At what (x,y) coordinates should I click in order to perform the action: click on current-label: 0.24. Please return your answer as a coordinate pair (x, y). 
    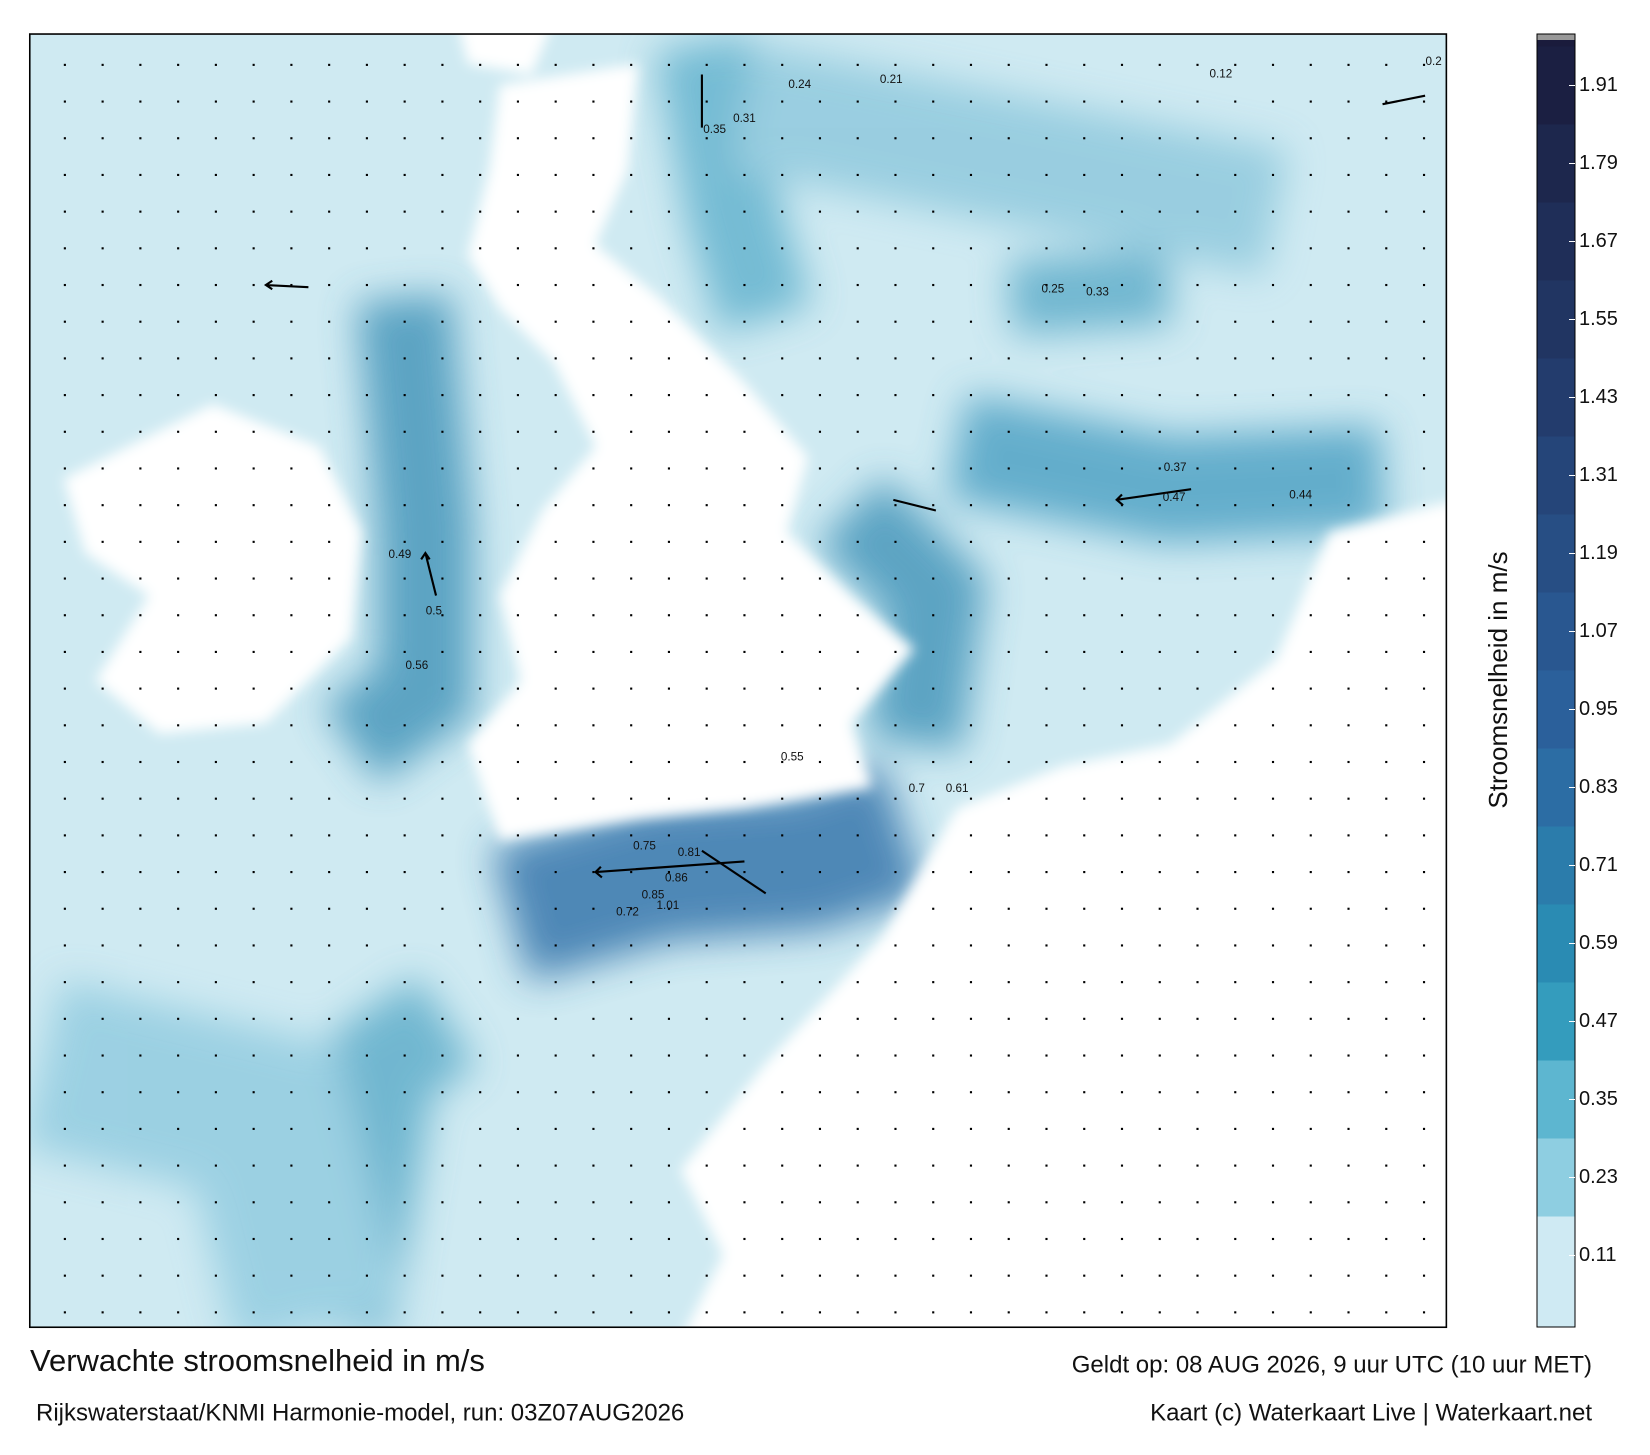
    Looking at the image, I should click on (799, 84).